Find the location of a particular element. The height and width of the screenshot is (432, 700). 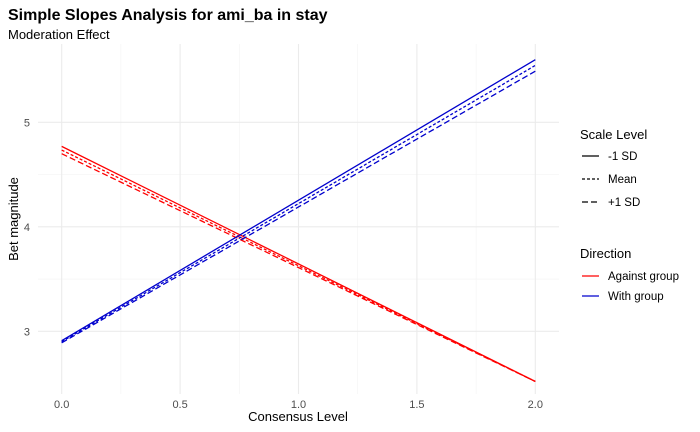

x-axis-title: Consensus Level is located at coordinates (298, 416).